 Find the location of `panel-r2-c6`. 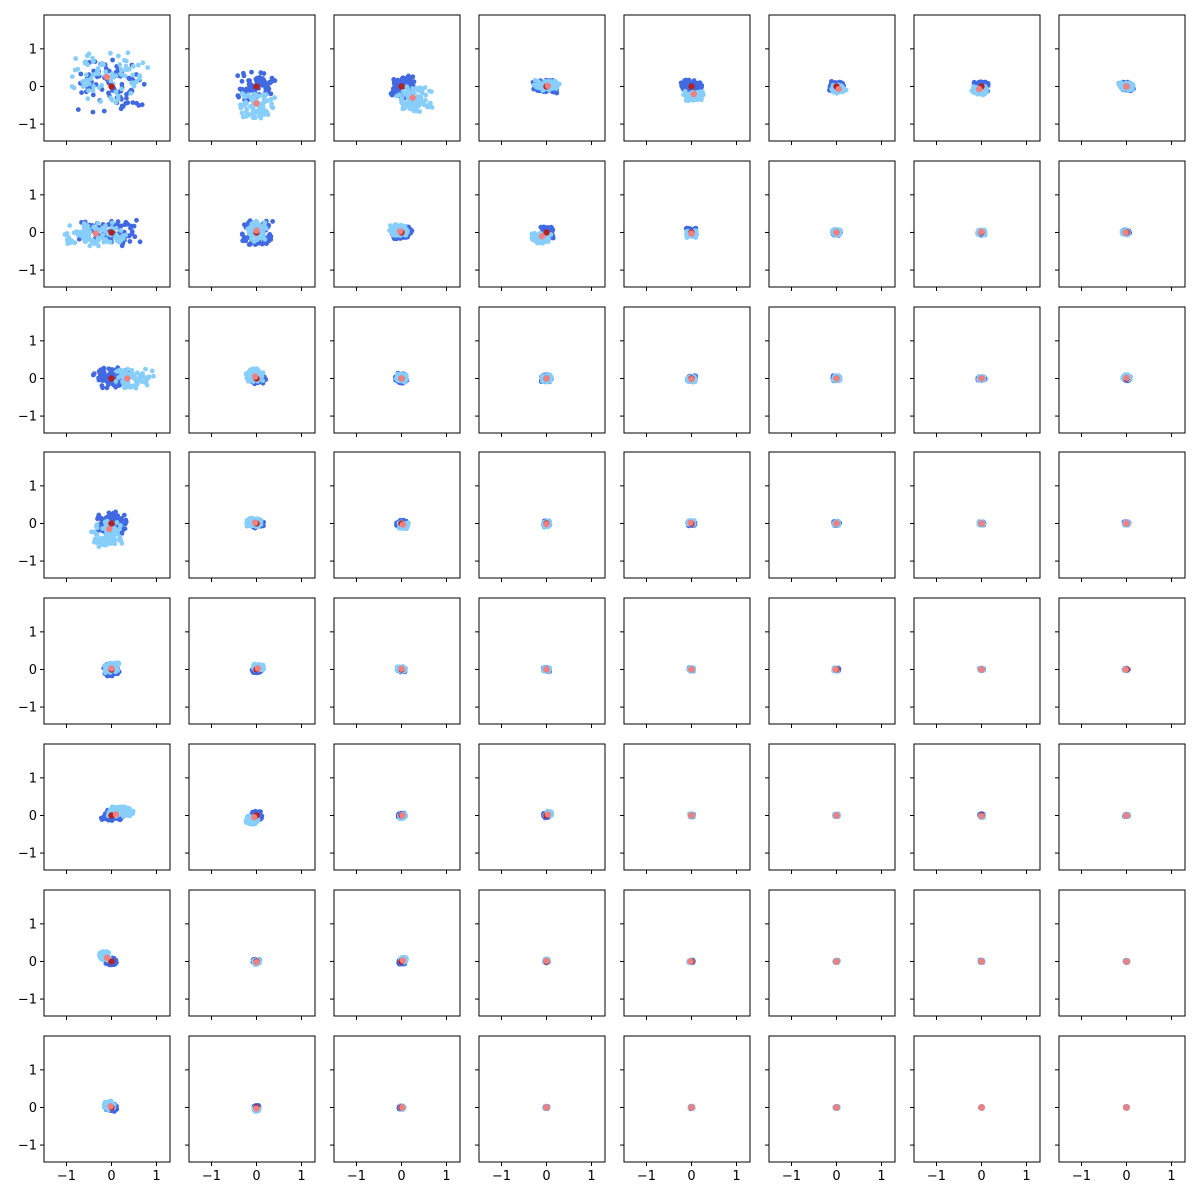

panel-r2-c6 is located at coordinates (975, 371).